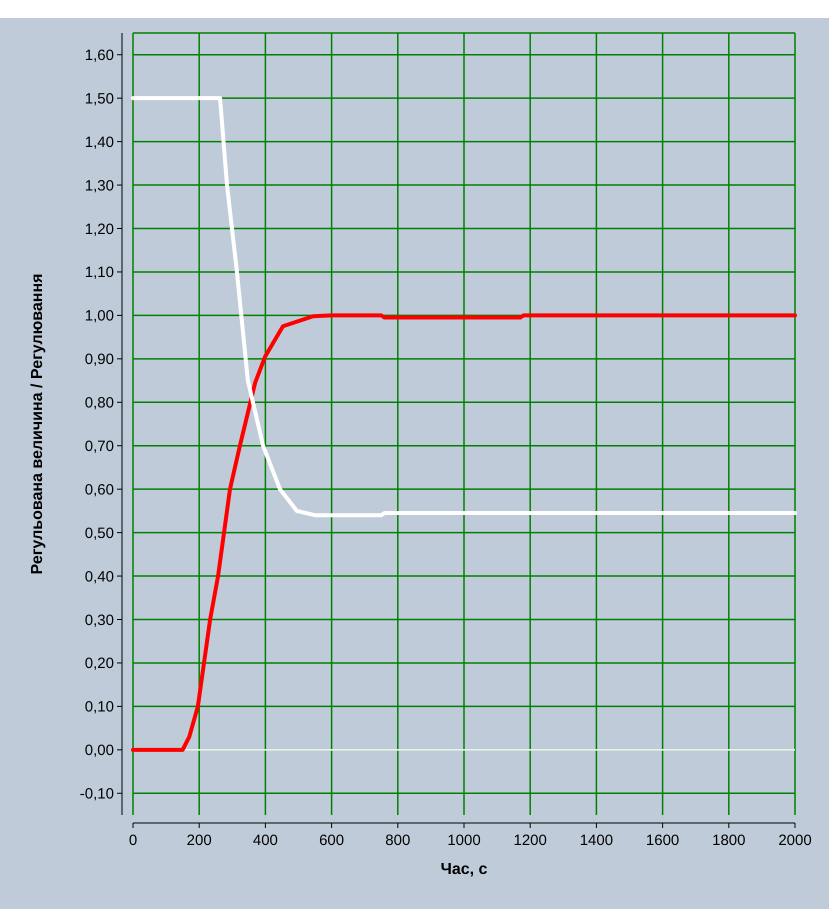 The width and height of the screenshot is (829, 909). Describe the element at coordinates (397, 840) in the screenshot. I see `x-tick-label: 800` at that location.